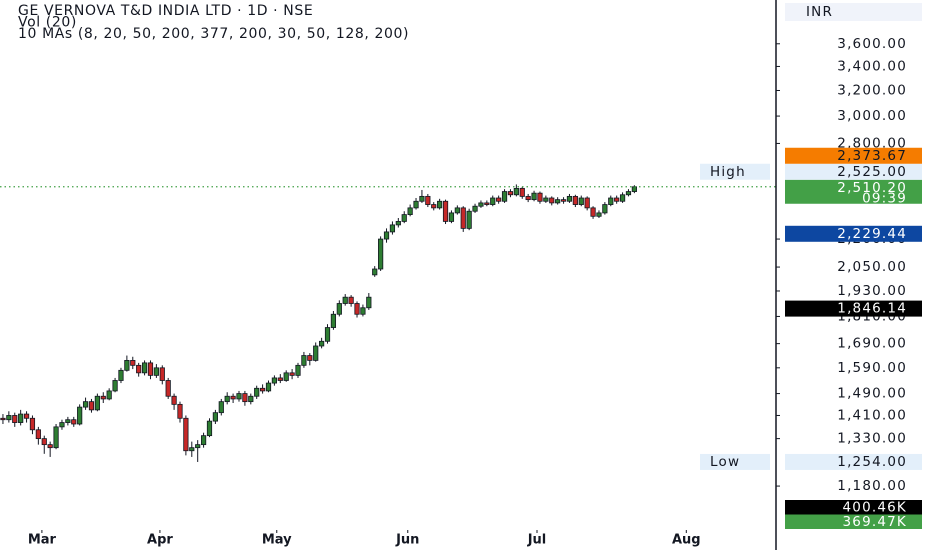 The height and width of the screenshot is (550, 932). What do you see at coordinates (165, 11) in the screenshot?
I see `chart-title: GE VERNOVA T&D INDIA LTD · 1D · NSE` at bounding box center [165, 11].